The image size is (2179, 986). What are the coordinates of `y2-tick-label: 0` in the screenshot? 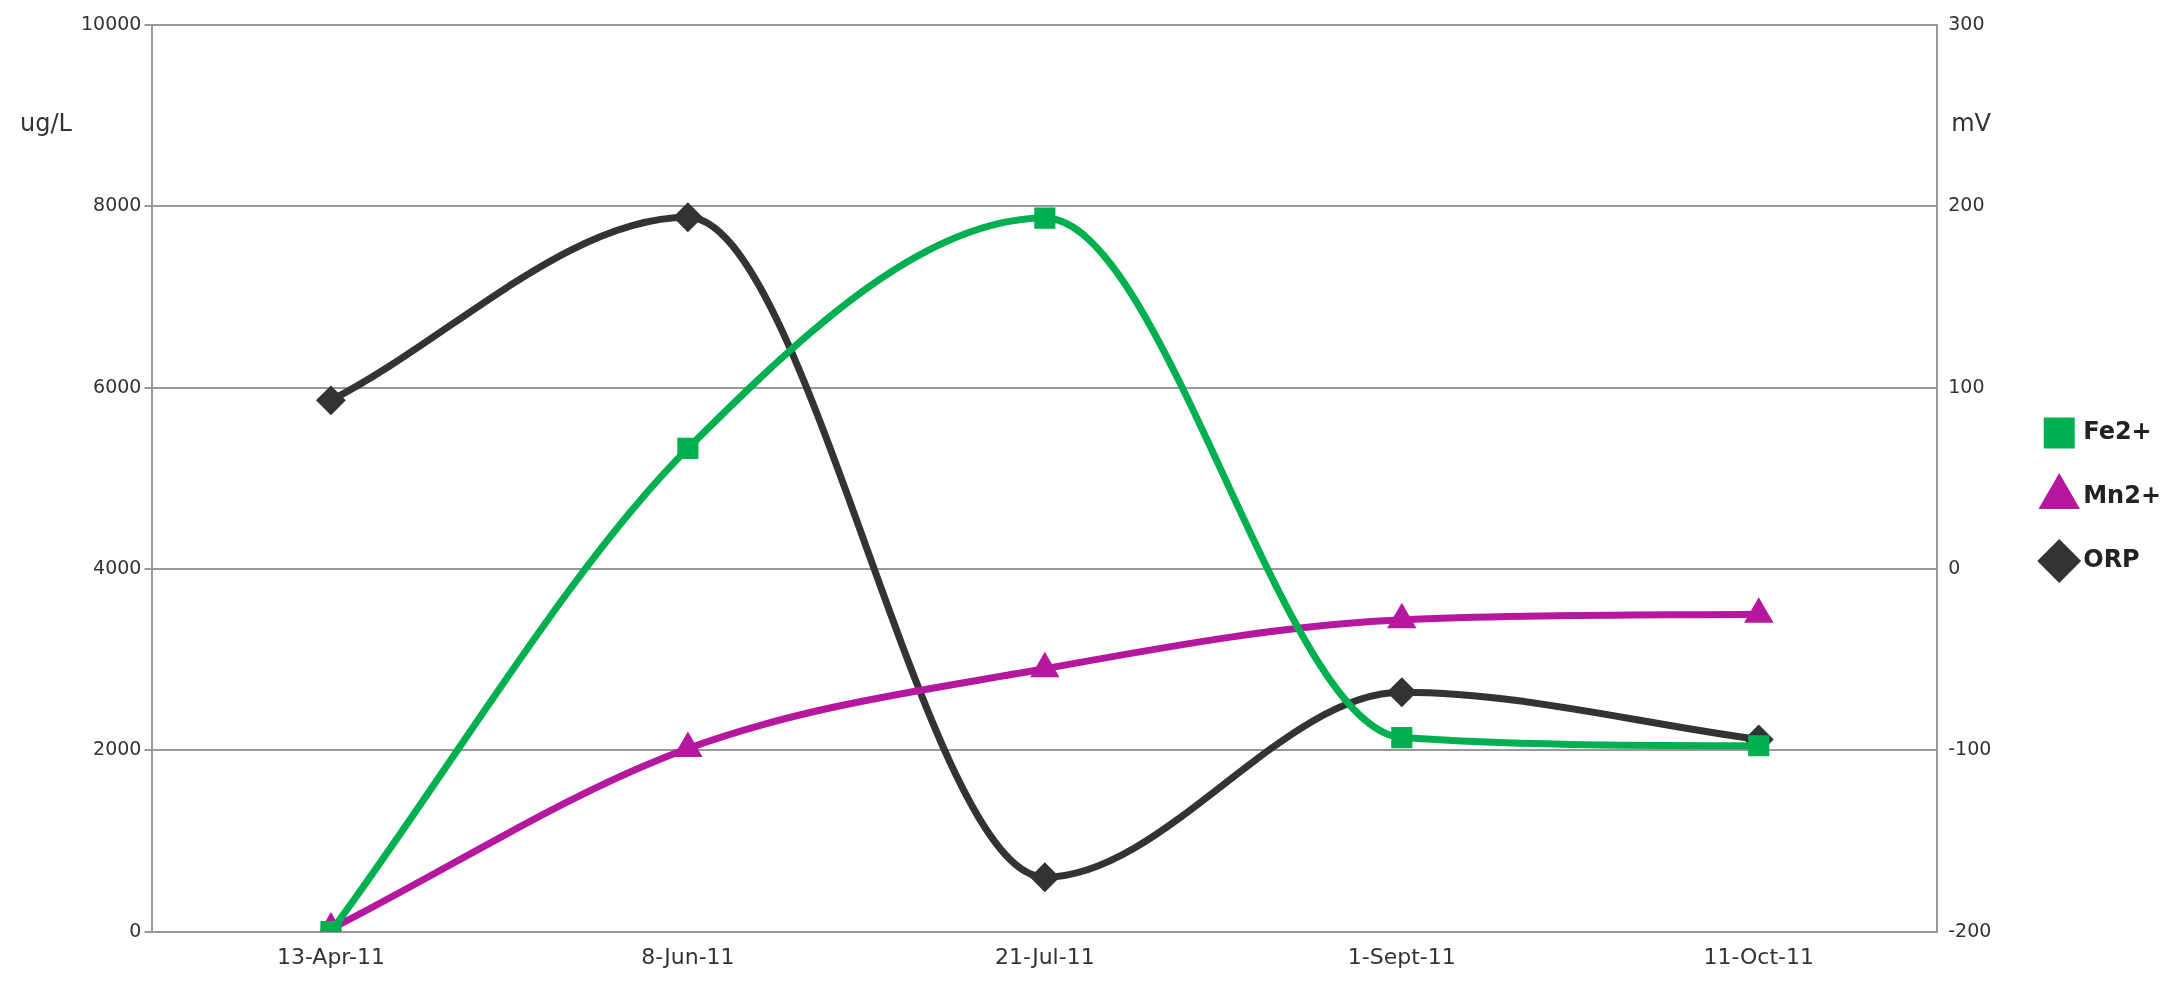 It's located at (1954, 566).